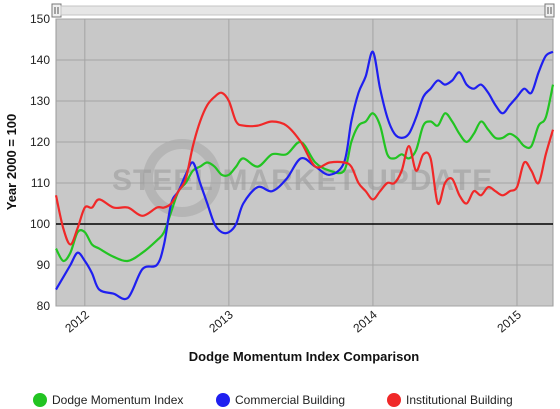 The height and width of the screenshot is (409, 560). I want to click on legend-label-0: Dodge Momentum Index, so click(117, 400).